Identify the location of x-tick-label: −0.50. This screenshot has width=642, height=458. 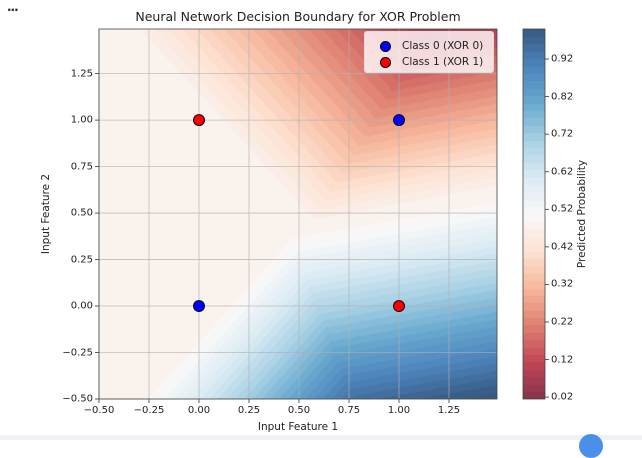
(99, 410).